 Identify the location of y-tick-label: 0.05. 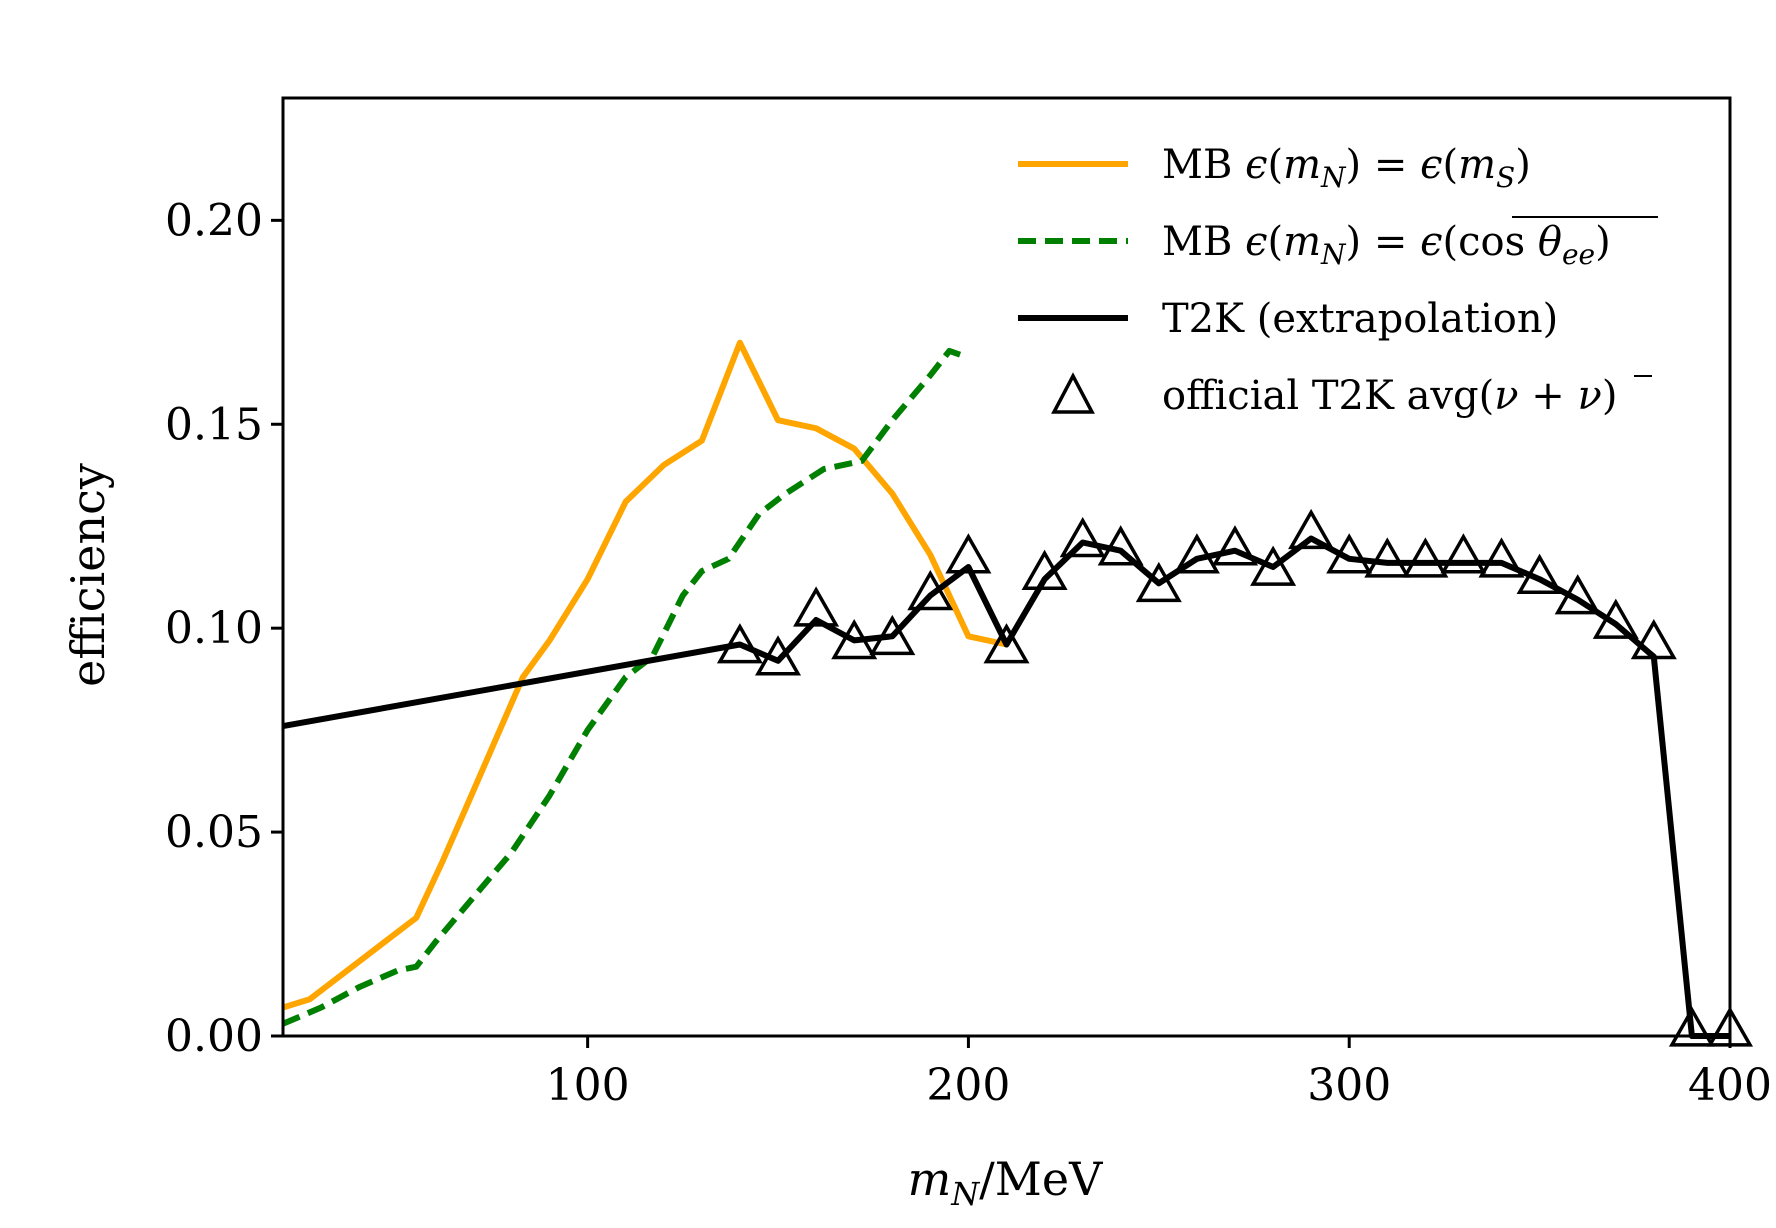
(214, 832).